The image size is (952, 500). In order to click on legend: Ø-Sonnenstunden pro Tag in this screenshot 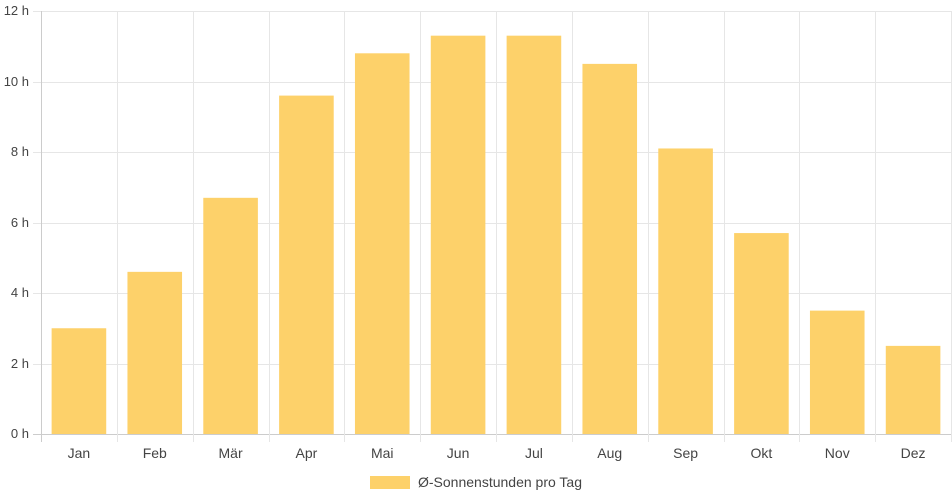, I will do `click(476, 482)`.